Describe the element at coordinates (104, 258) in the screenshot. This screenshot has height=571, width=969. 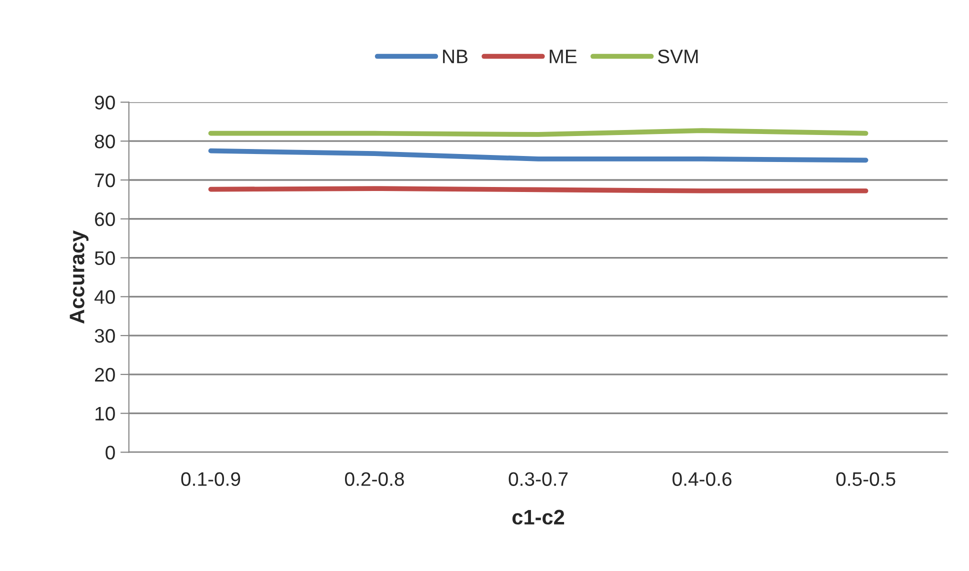
I see `y-tick-label: 50` at that location.